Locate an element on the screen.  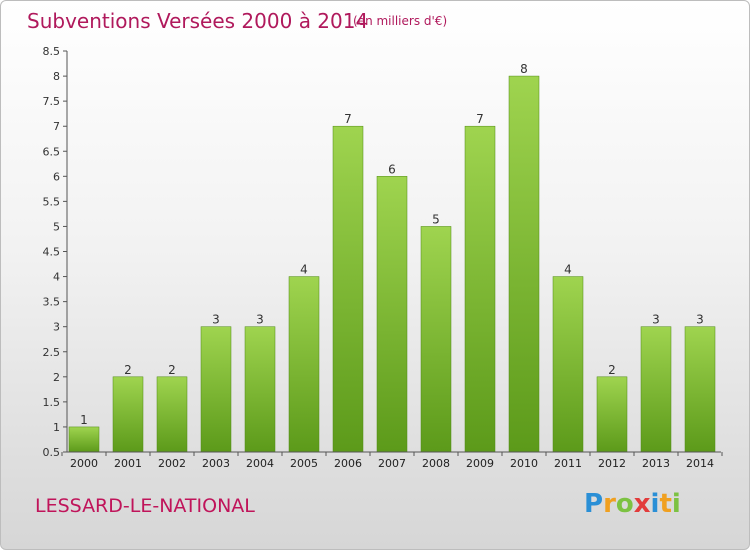
x-tick-label: 2007 is located at coordinates (392, 463).